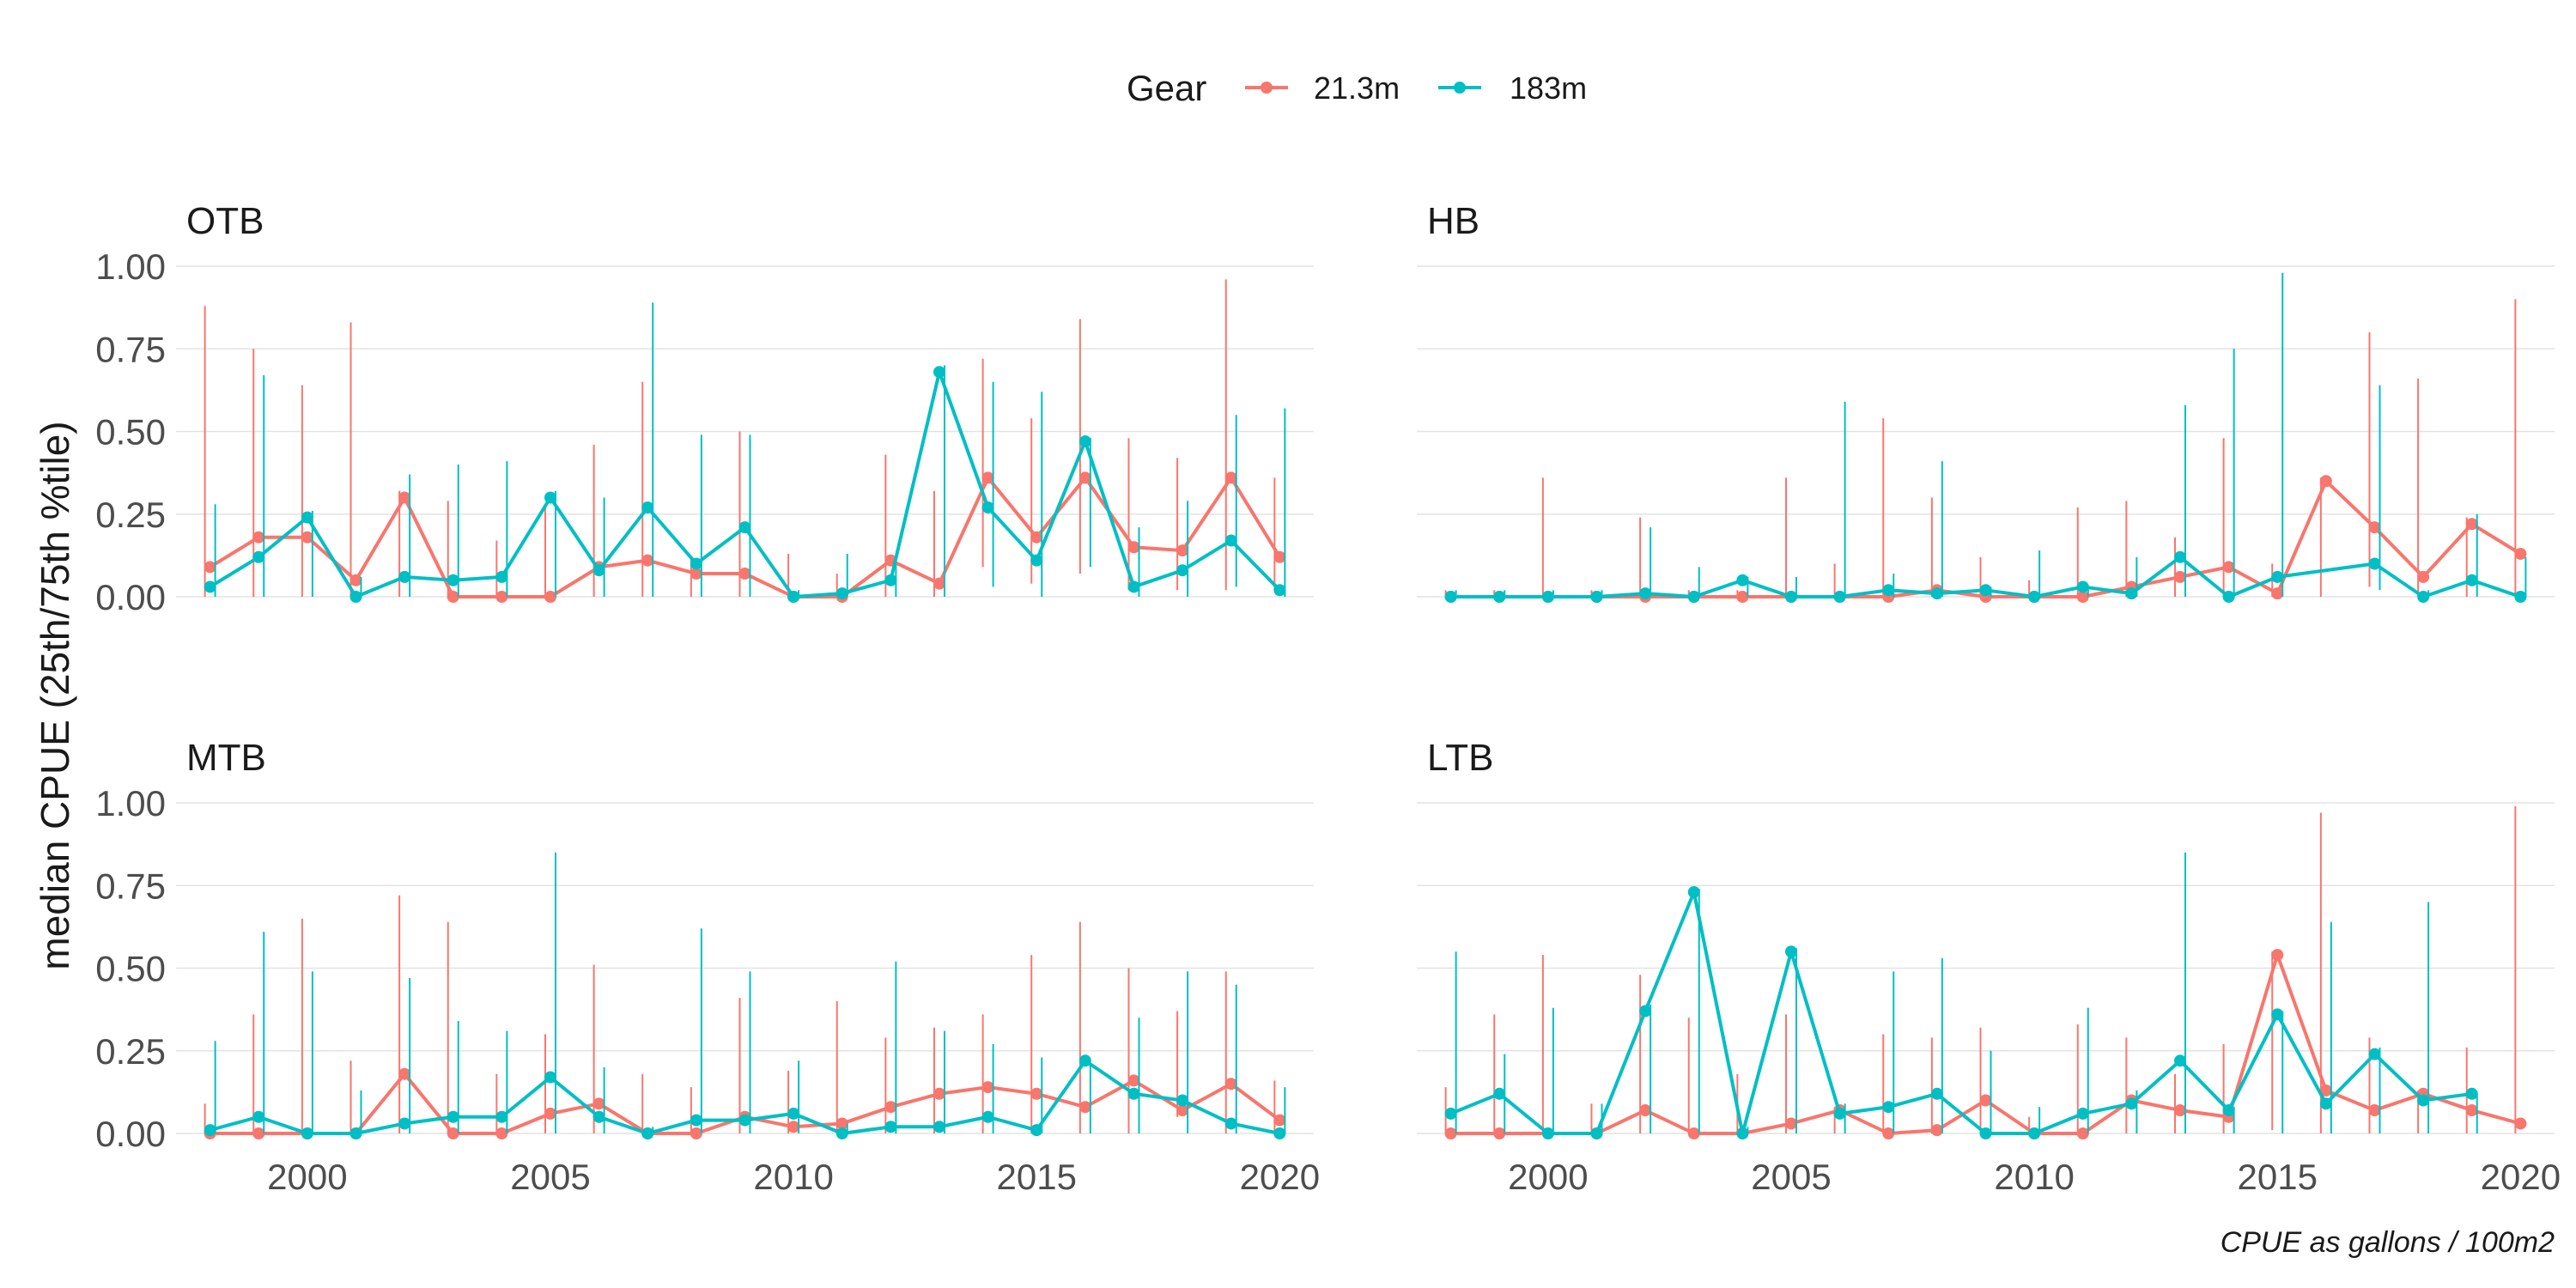 Image resolution: width=2576 pixels, height=1288 pixels. Describe the element at coordinates (1460, 758) in the screenshot. I see `panel-title-ltb: LTB` at that location.